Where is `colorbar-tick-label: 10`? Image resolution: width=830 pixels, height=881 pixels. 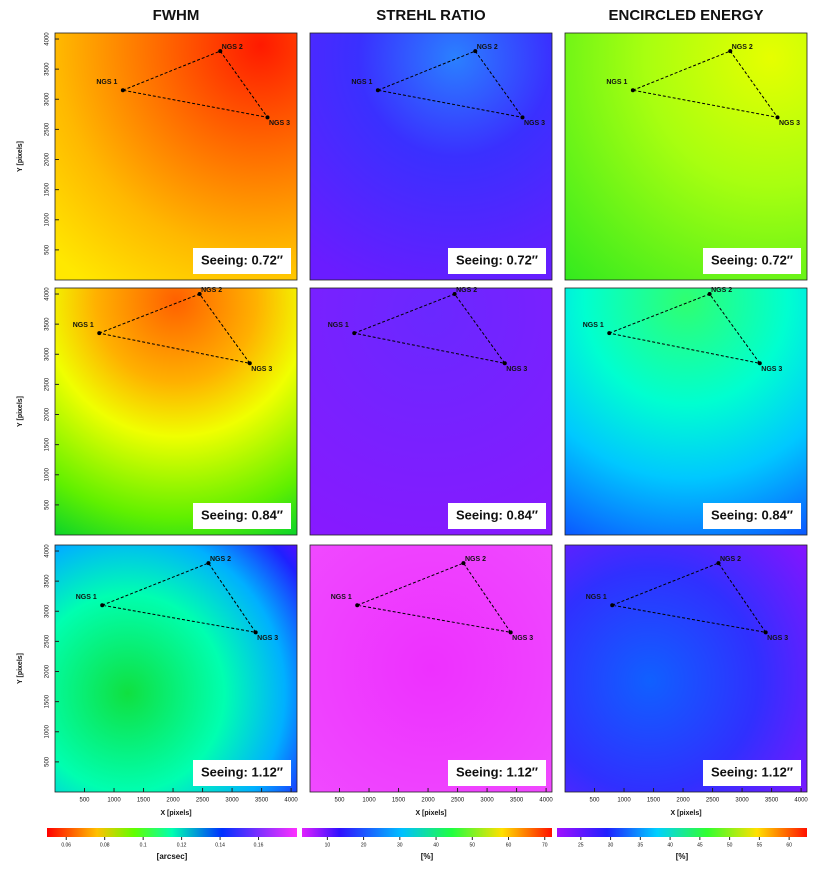 colorbar-tick-label: 10 is located at coordinates (328, 845).